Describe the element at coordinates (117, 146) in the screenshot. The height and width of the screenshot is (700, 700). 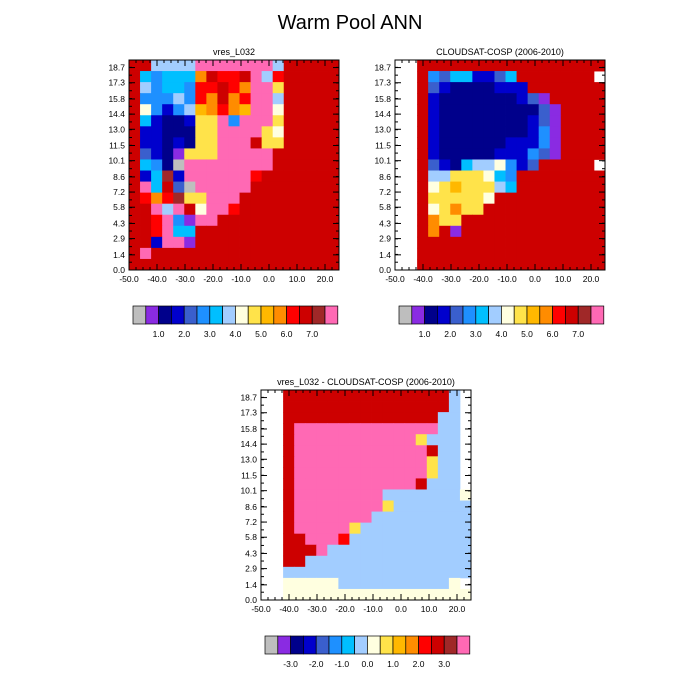
I see `y-tick-label: 11.5` at that location.